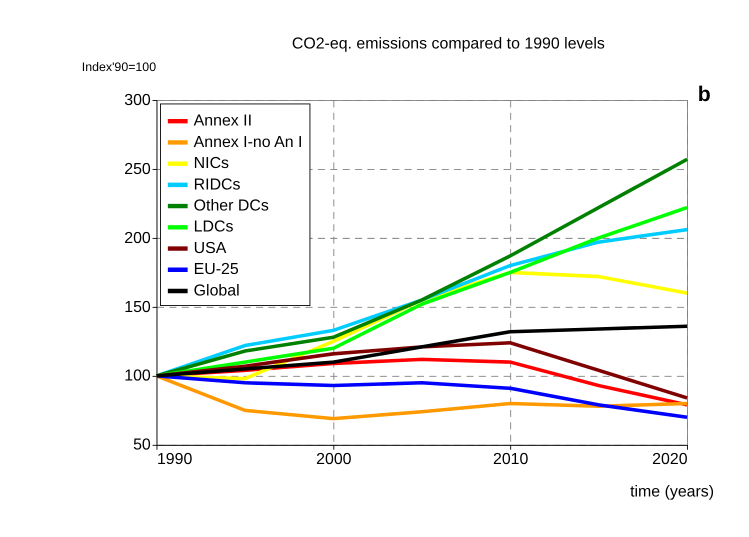  Describe the element at coordinates (212, 163) in the screenshot. I see `legend-label: NICs` at that location.